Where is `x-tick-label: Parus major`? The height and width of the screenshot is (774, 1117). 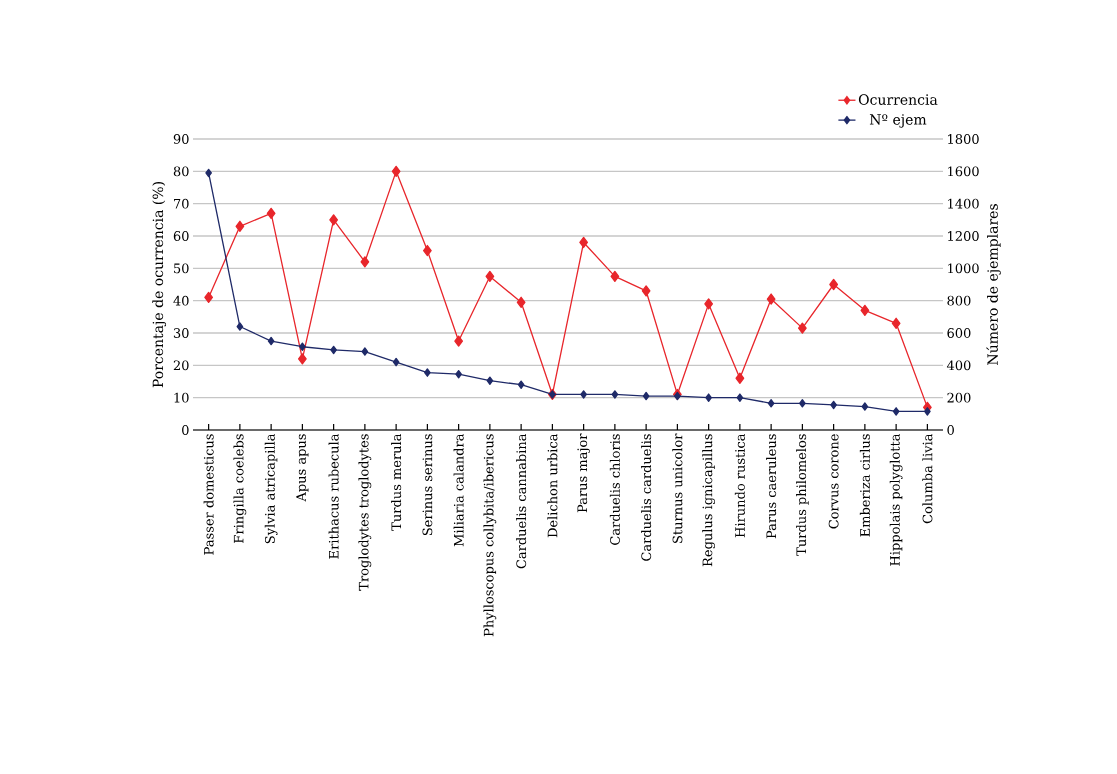
x-tick-label: Parus major is located at coordinates (583, 473).